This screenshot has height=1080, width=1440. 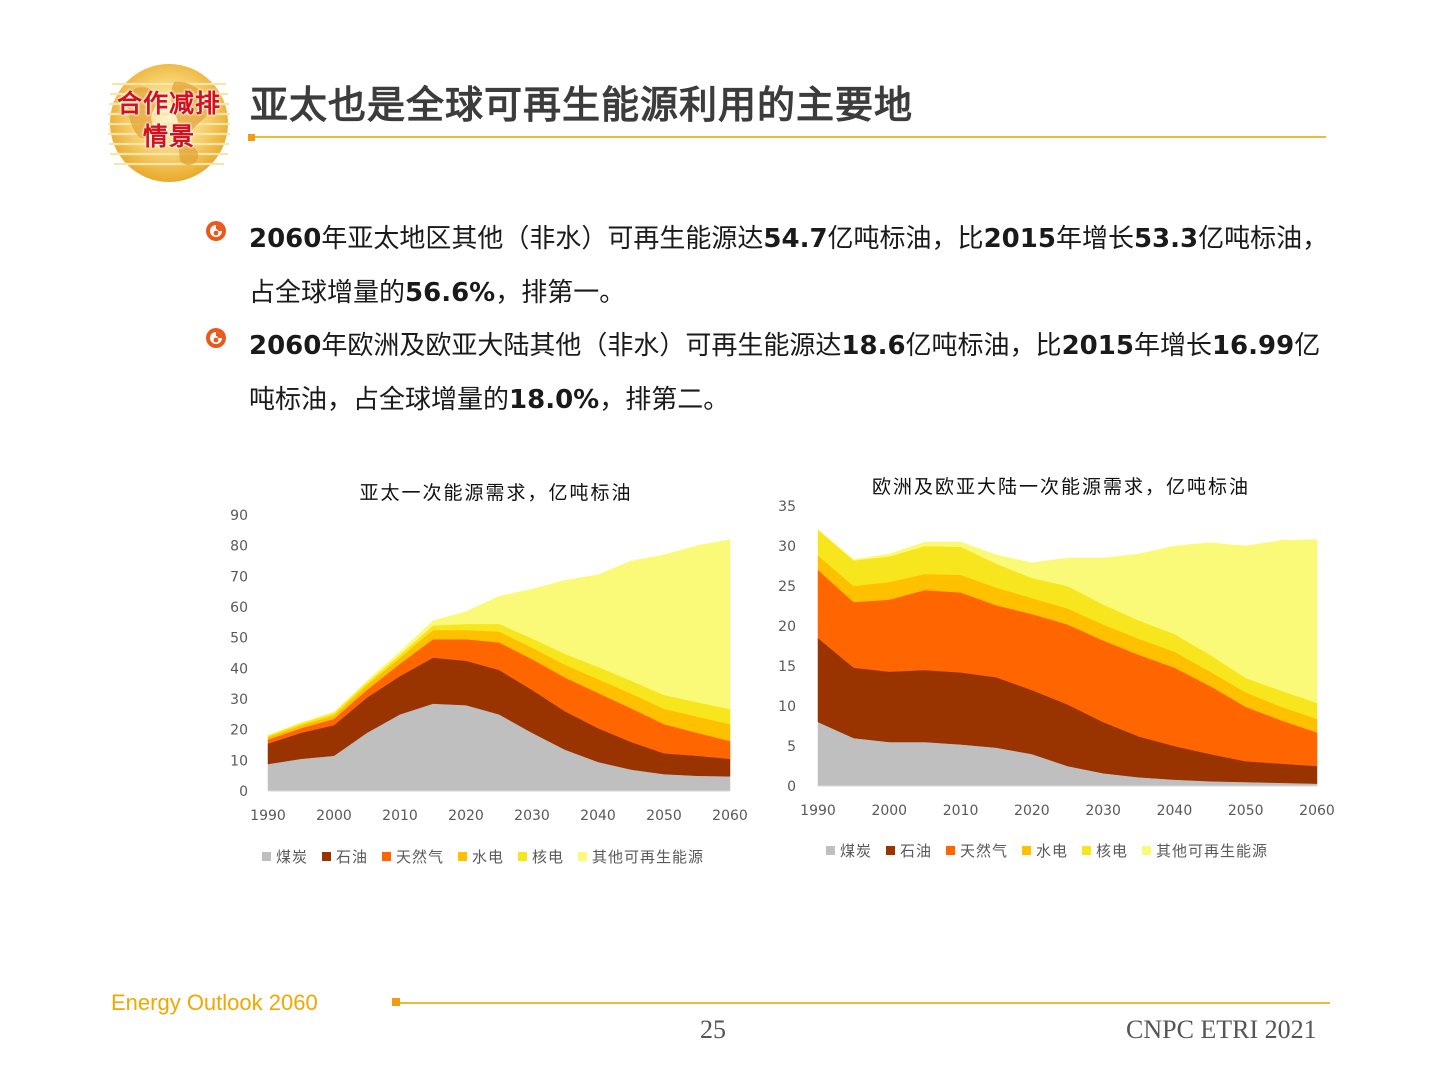 What do you see at coordinates (251, 137) in the screenshot?
I see `title-divider-marker` at bounding box center [251, 137].